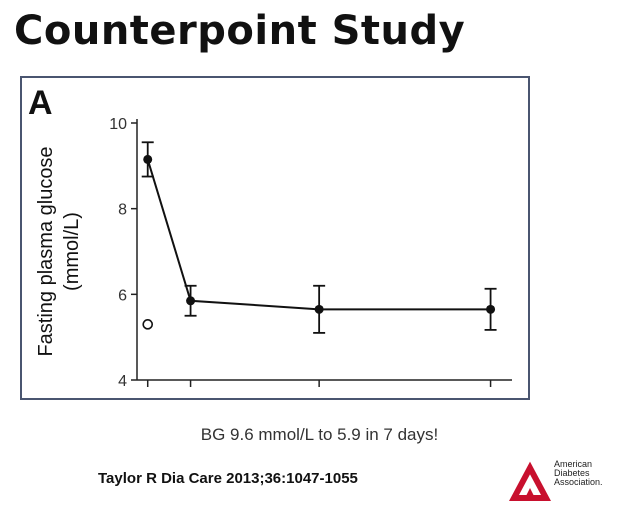 This screenshot has width=639, height=524. What do you see at coordinates (122, 210) in the screenshot?
I see `y-tick-label: 8` at bounding box center [122, 210].